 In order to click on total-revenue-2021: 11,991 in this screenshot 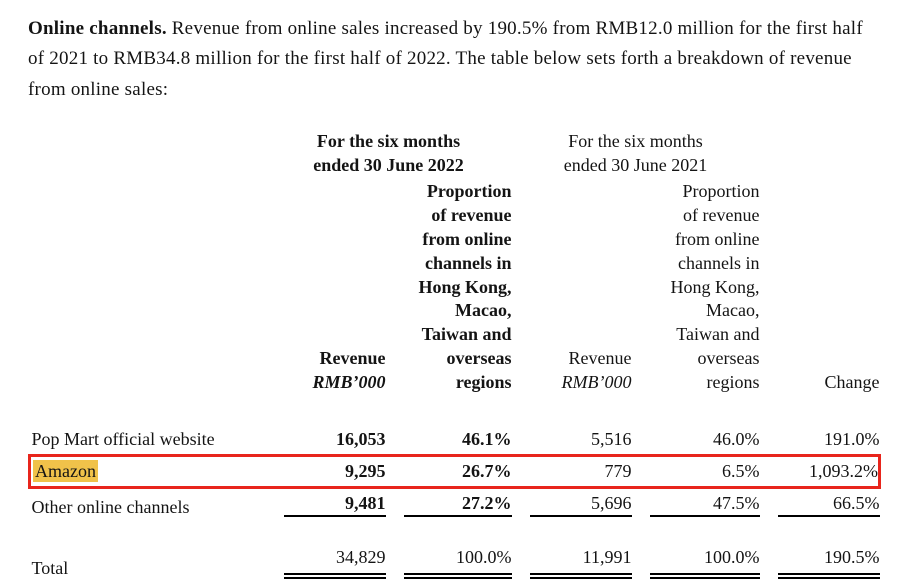, I will do `click(572, 552)`.